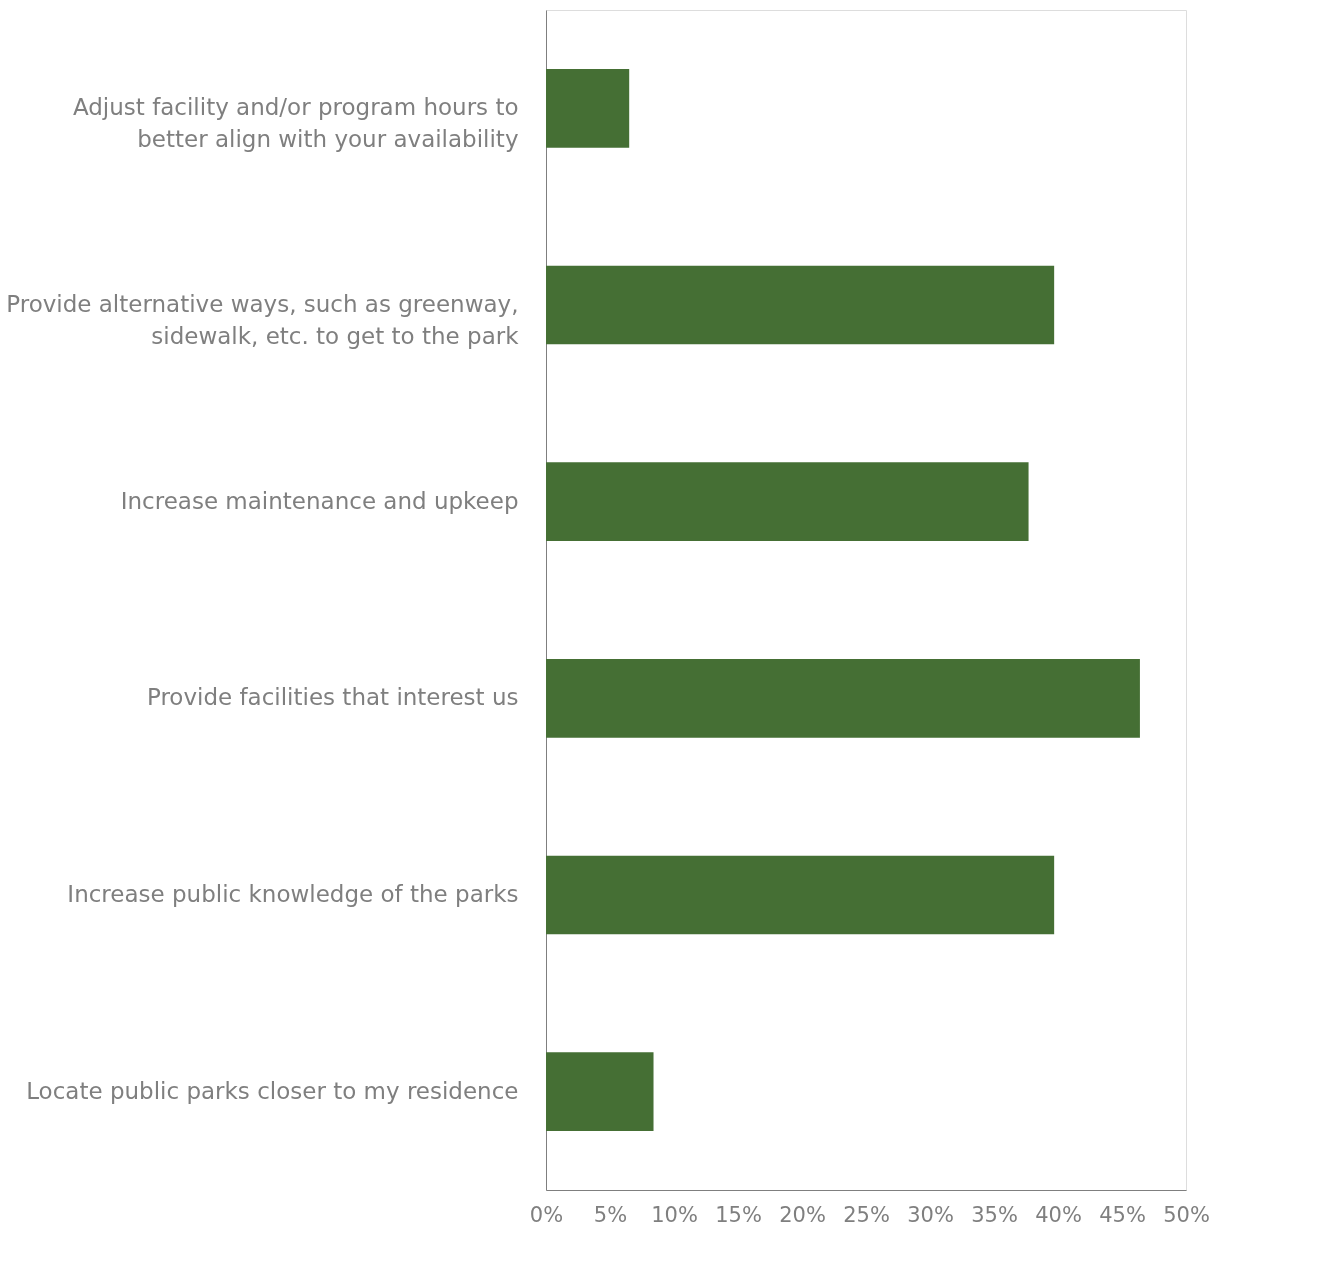 The image size is (1340, 1264). I want to click on y-tick-label: Increase maintenance and upkeep, so click(319, 500).